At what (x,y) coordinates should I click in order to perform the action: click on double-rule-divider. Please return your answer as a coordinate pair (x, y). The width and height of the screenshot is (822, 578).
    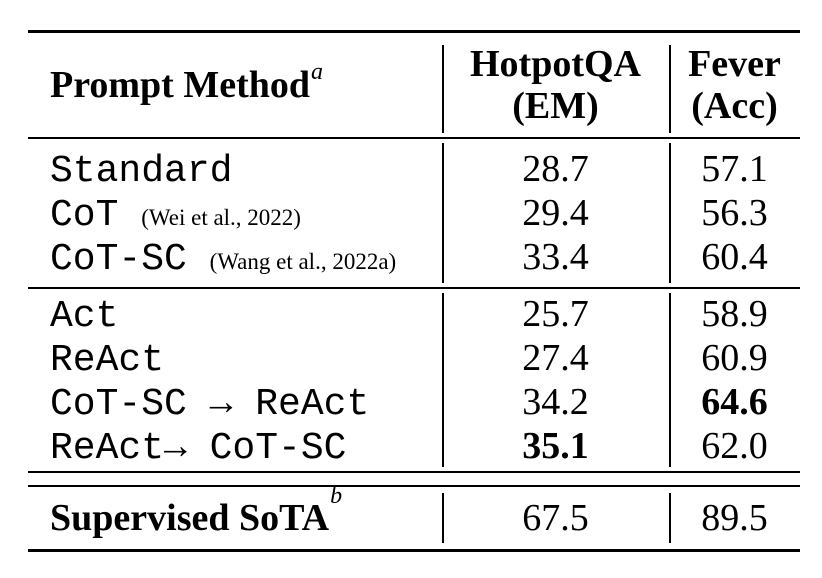
    Looking at the image, I should click on (414, 479).